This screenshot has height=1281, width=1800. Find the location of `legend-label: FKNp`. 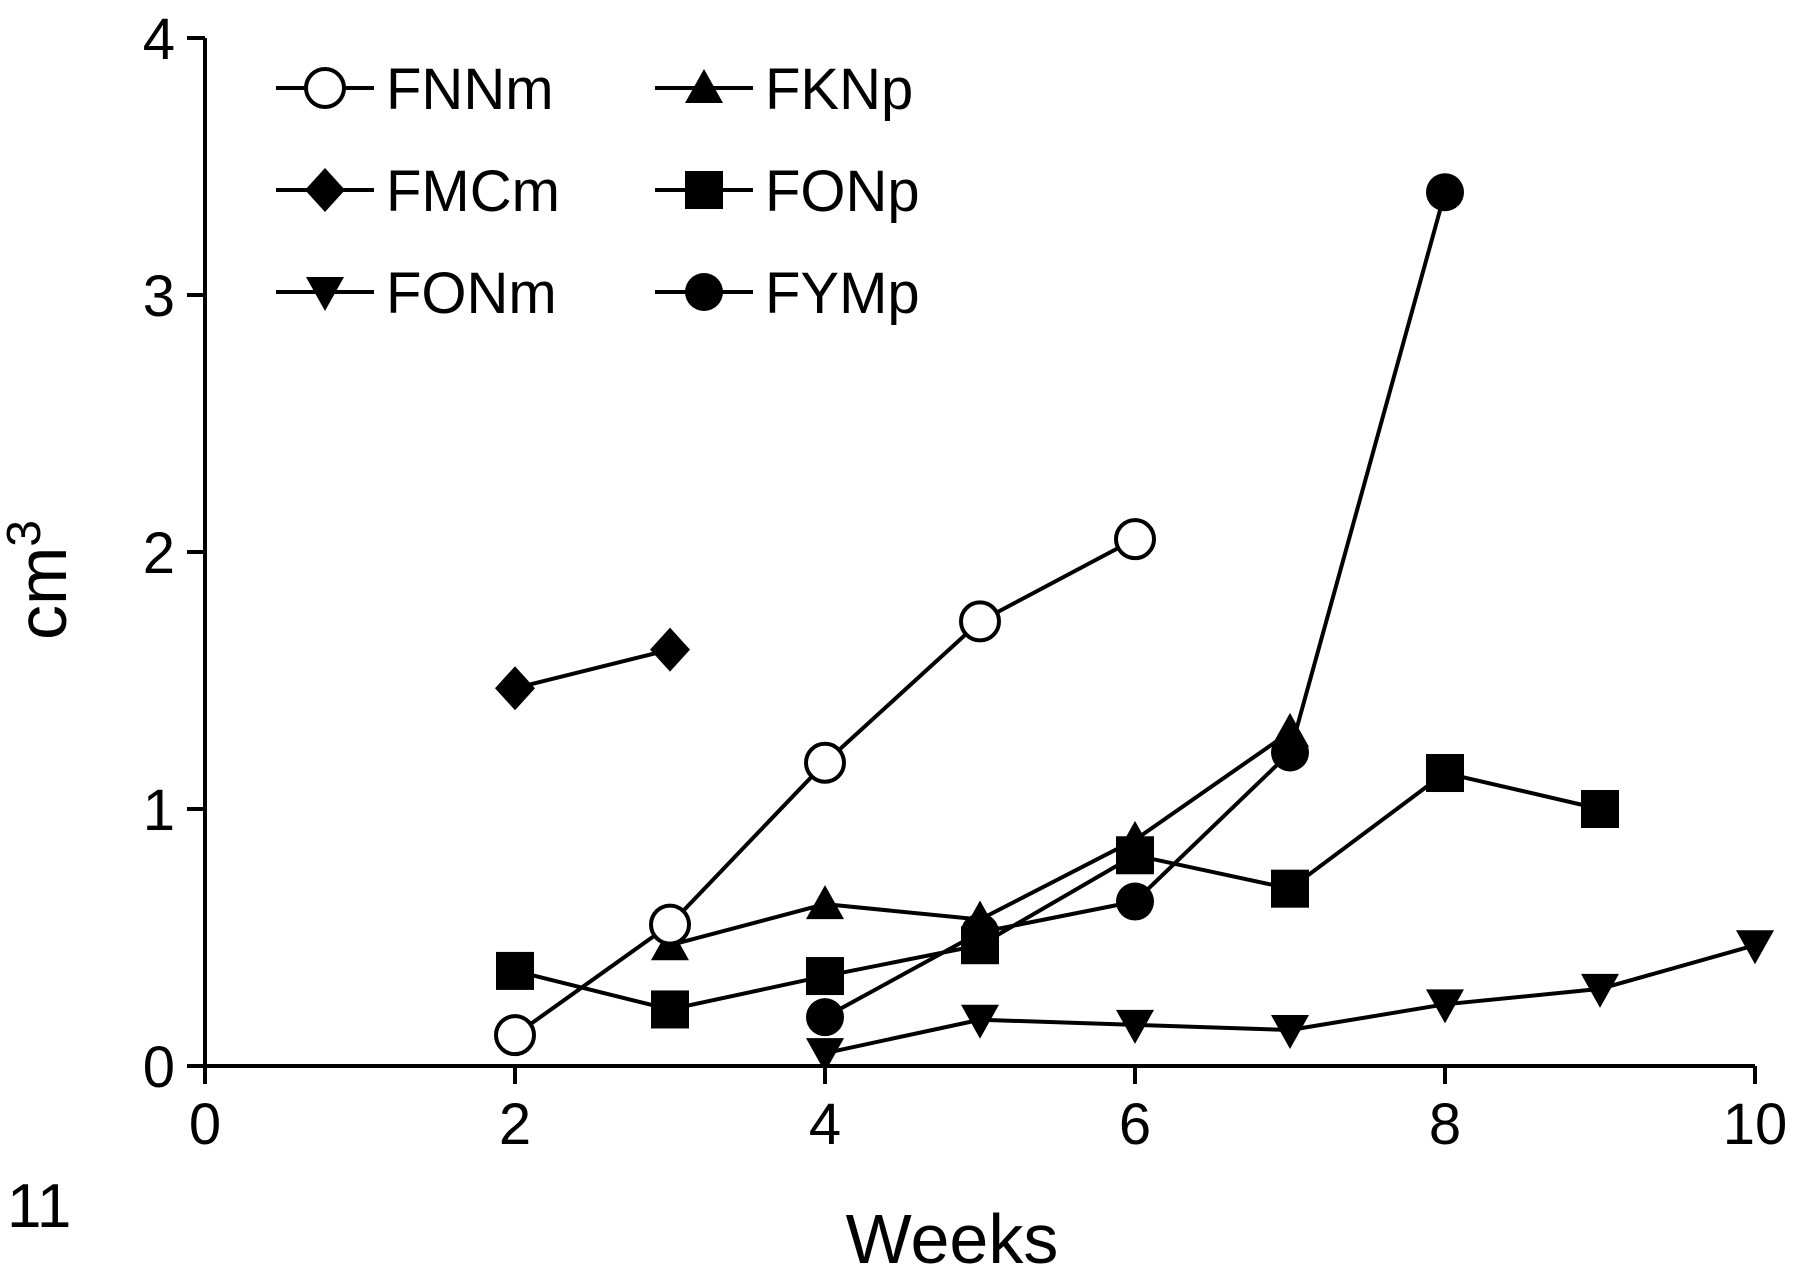

legend-label: FKNp is located at coordinates (839, 89).